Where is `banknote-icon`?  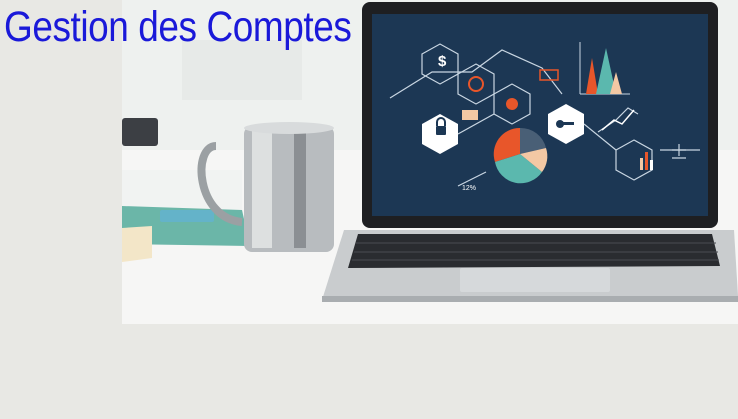 banknote-icon is located at coordinates (549, 75).